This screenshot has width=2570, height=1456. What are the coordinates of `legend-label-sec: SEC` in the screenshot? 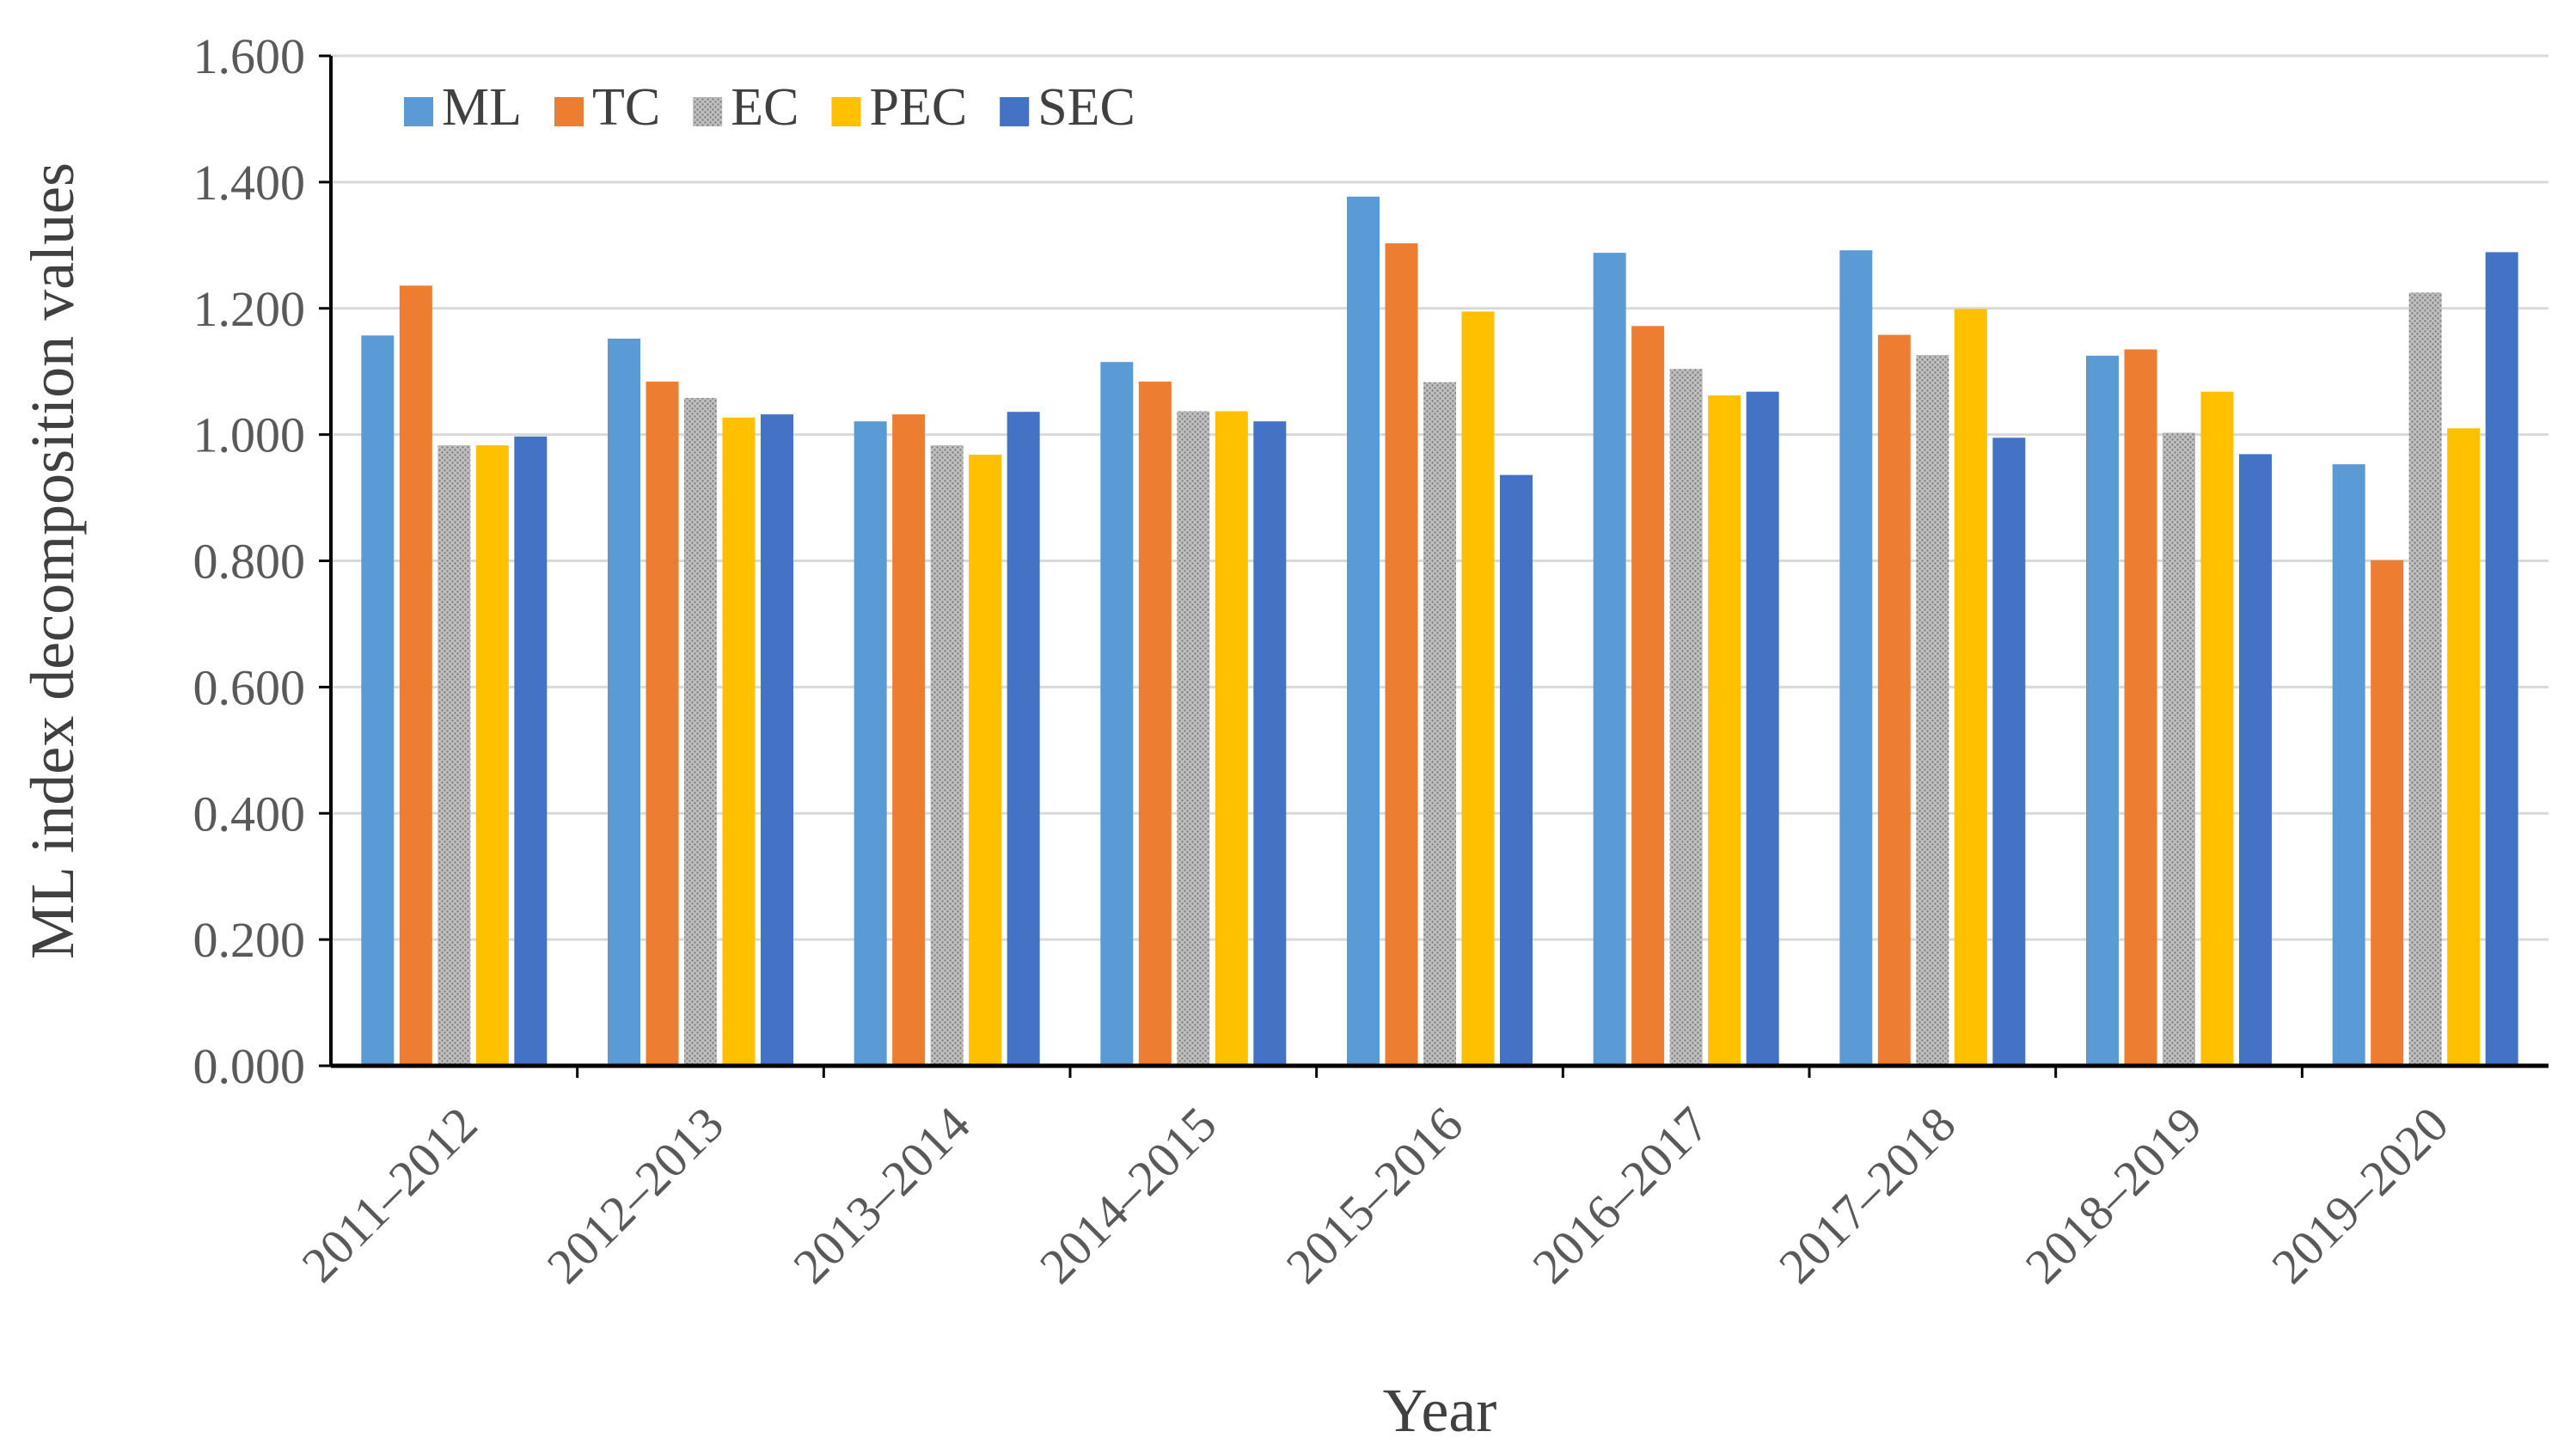 It's located at (1086, 107).